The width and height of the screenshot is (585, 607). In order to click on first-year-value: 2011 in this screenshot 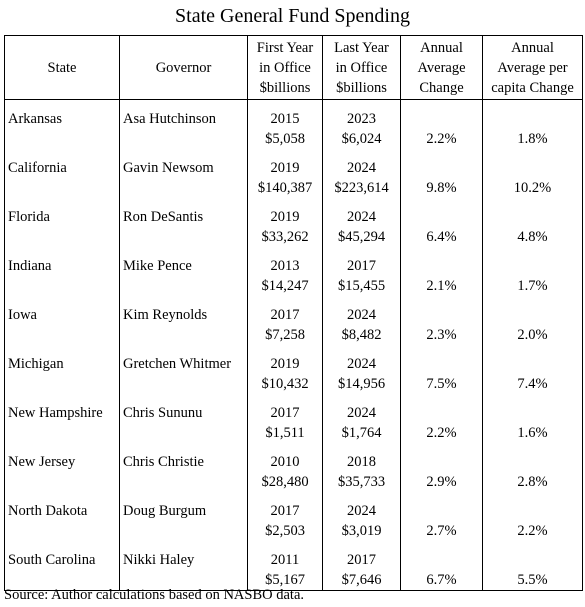, I will do `click(285, 560)`.